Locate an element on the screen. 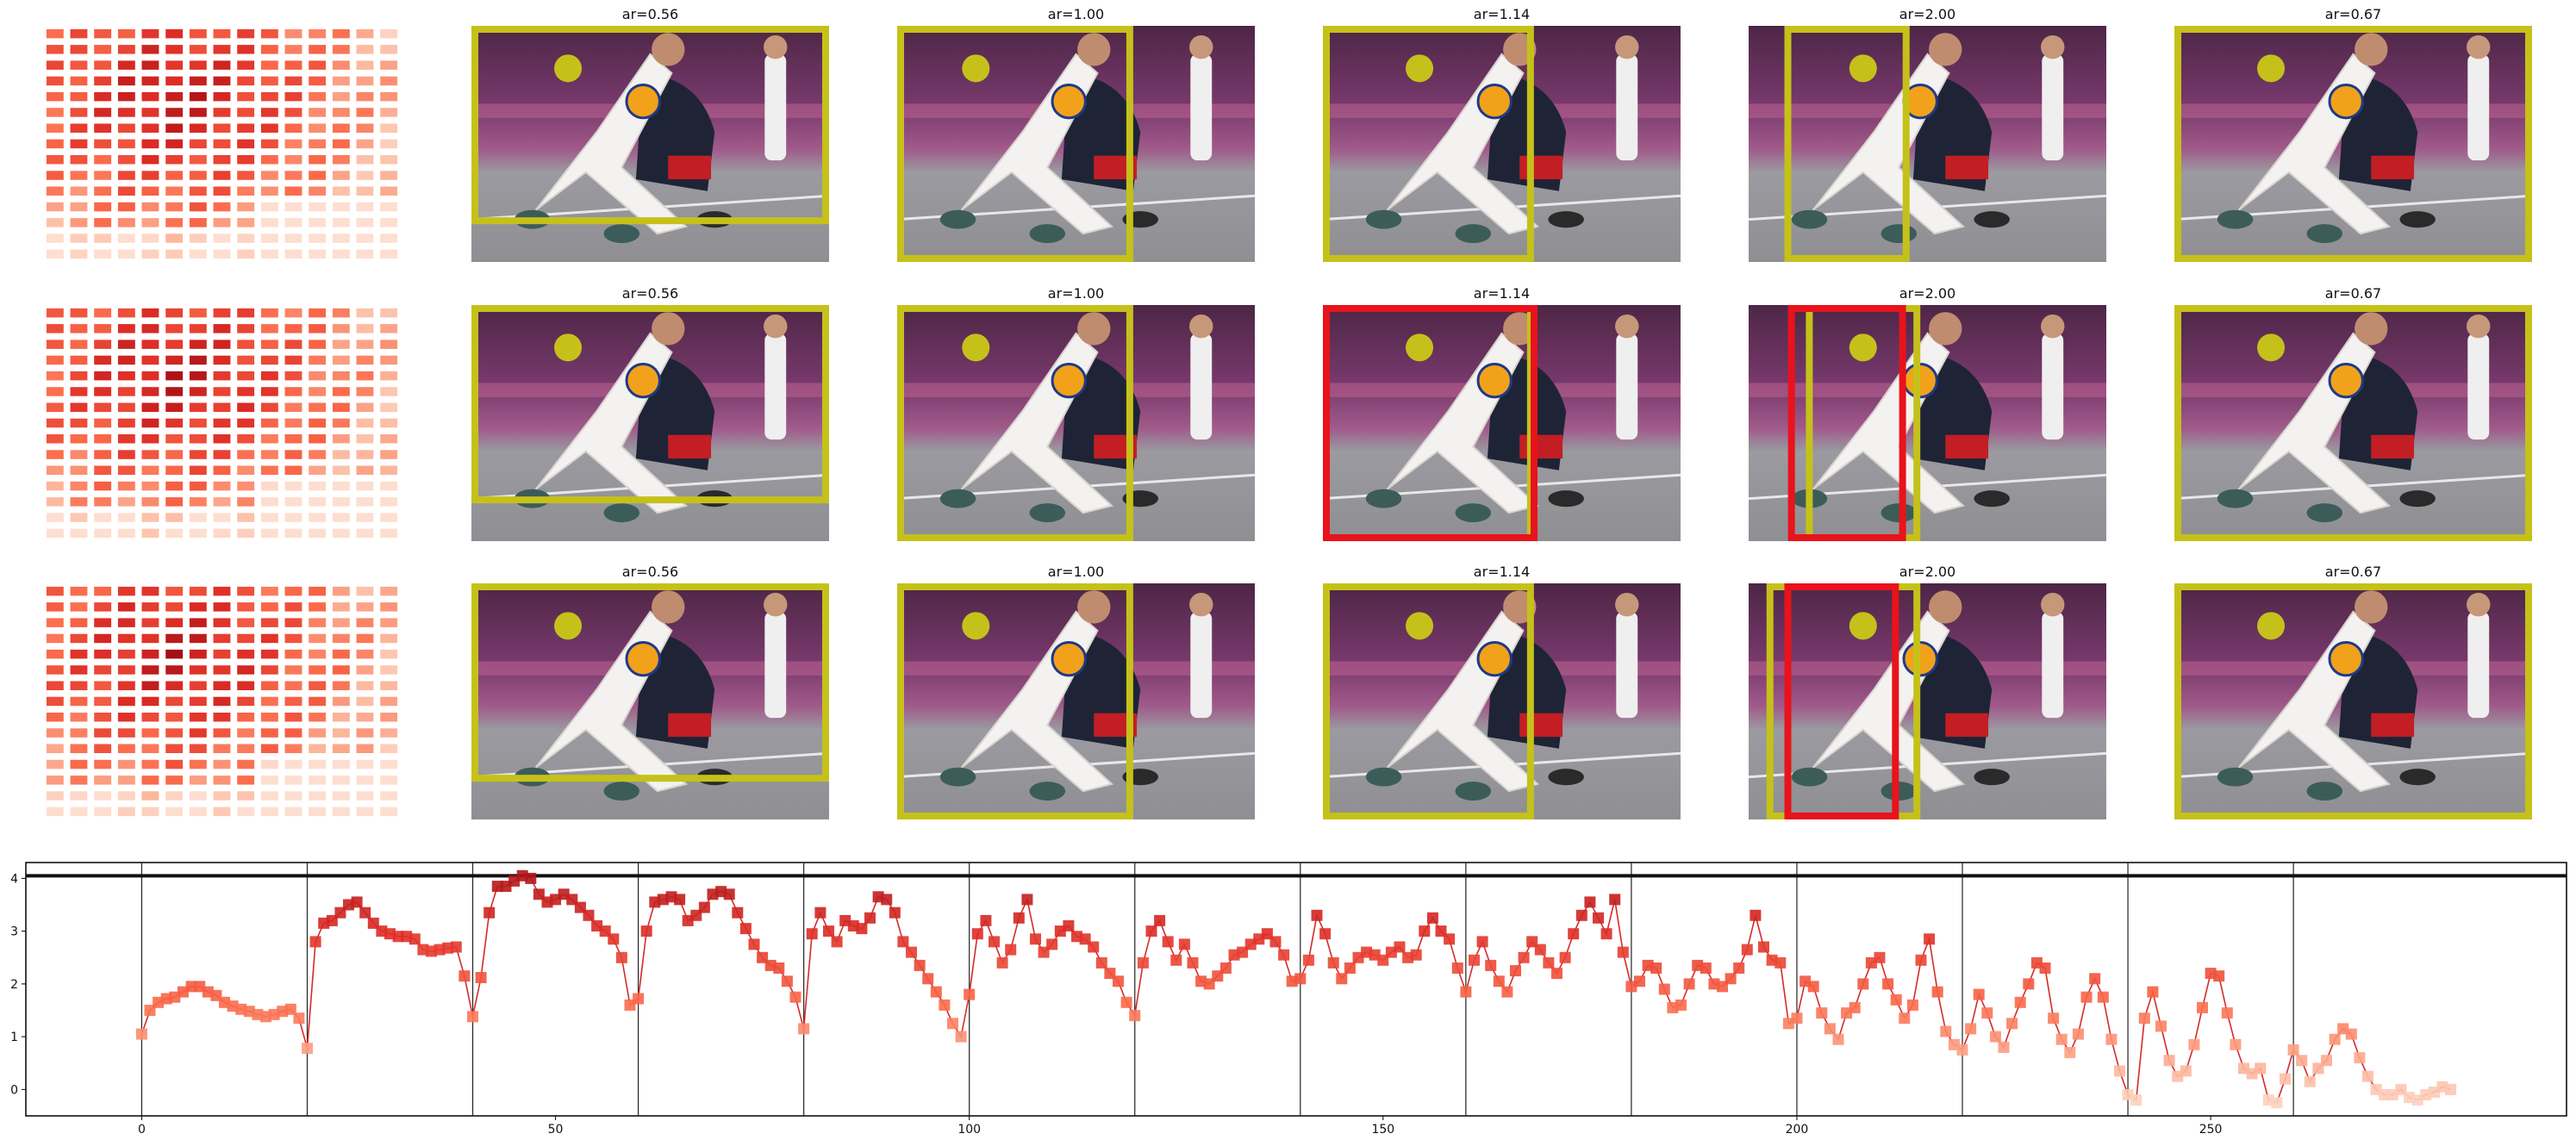 The image size is (2576, 1140). y-tick-label: 3 is located at coordinates (14, 932).